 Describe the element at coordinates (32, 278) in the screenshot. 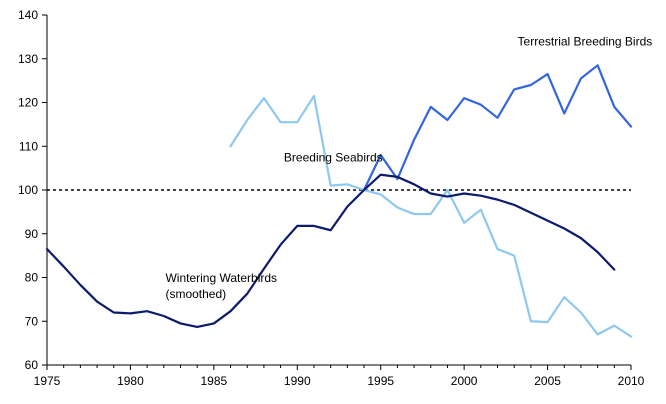

I see `y-tick-label: 80` at that location.